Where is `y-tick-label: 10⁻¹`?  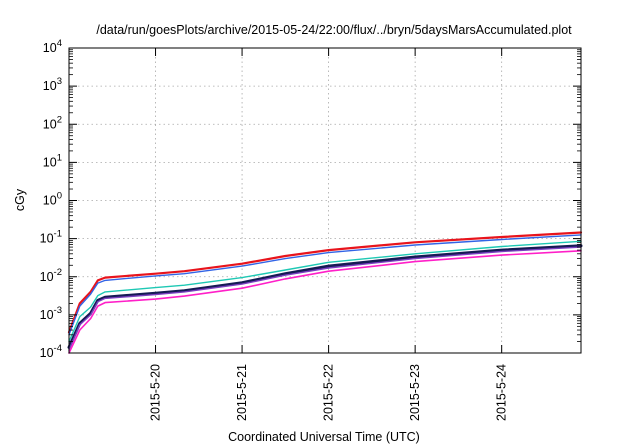 y-tick-label: 10⁻¹ is located at coordinates (51, 237).